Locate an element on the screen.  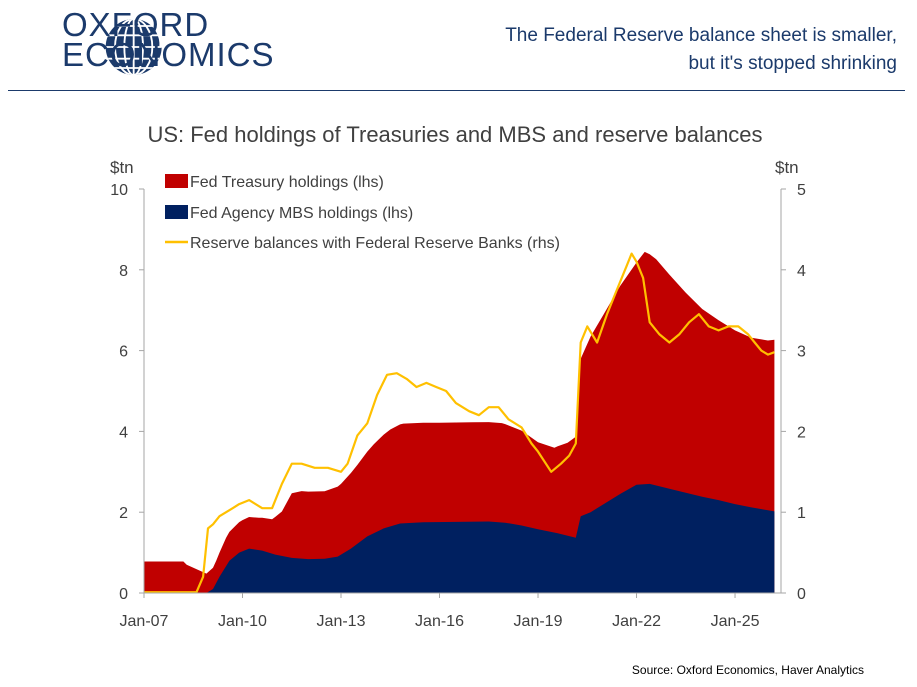
logo-globe-icon is located at coordinates (135, 45).